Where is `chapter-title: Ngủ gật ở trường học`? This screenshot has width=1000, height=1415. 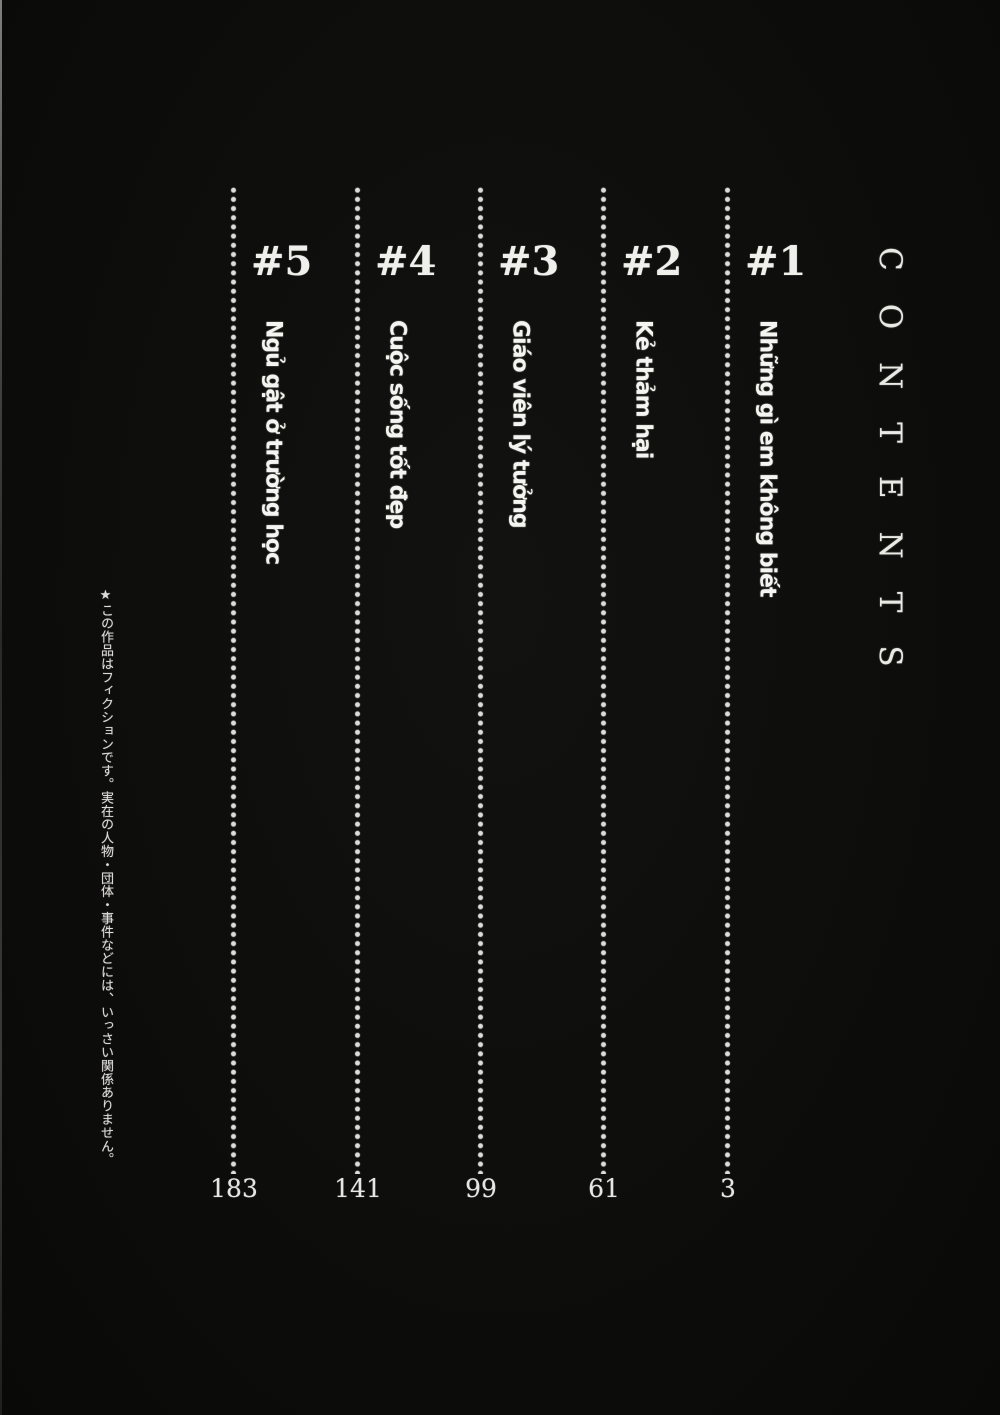 chapter-title: Ngủ gật ở trường học is located at coordinates (273, 442).